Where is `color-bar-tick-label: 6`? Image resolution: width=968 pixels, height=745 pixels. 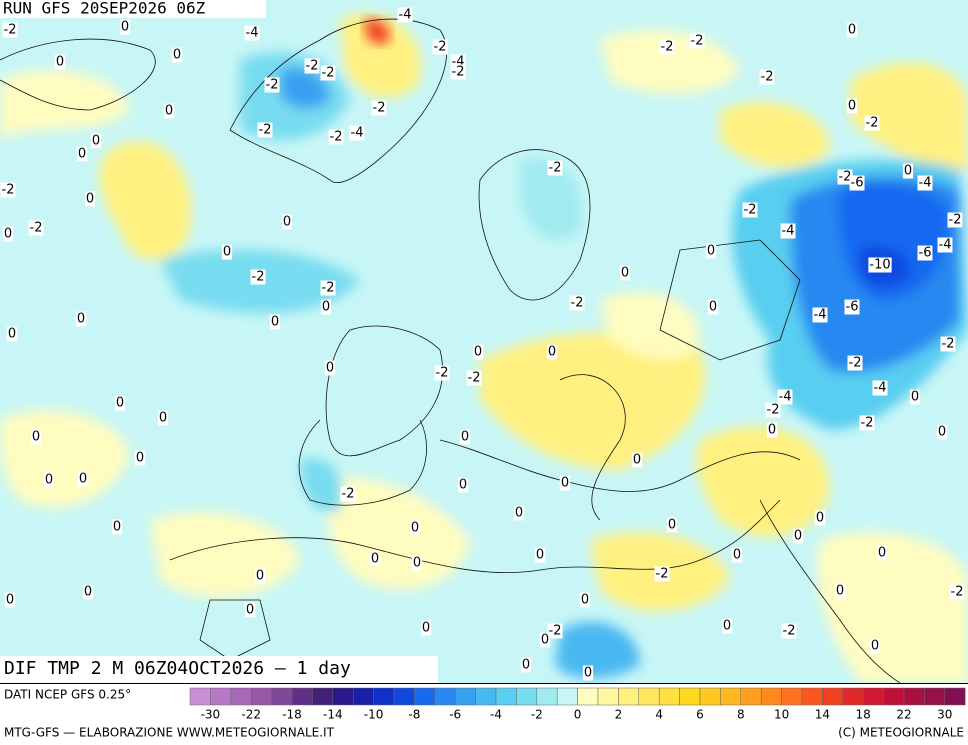 color-bar-tick-label: 6 is located at coordinates (700, 715).